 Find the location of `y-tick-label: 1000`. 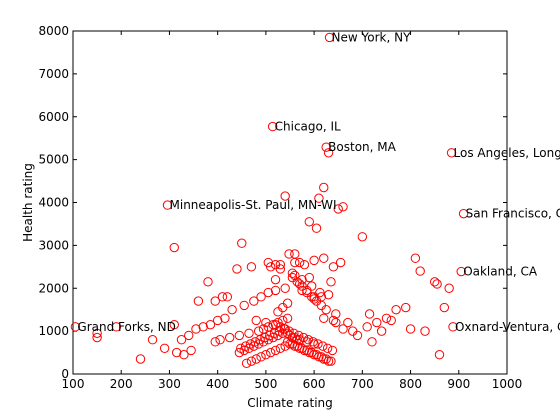

y-tick-label: 1000 is located at coordinates (53, 331).